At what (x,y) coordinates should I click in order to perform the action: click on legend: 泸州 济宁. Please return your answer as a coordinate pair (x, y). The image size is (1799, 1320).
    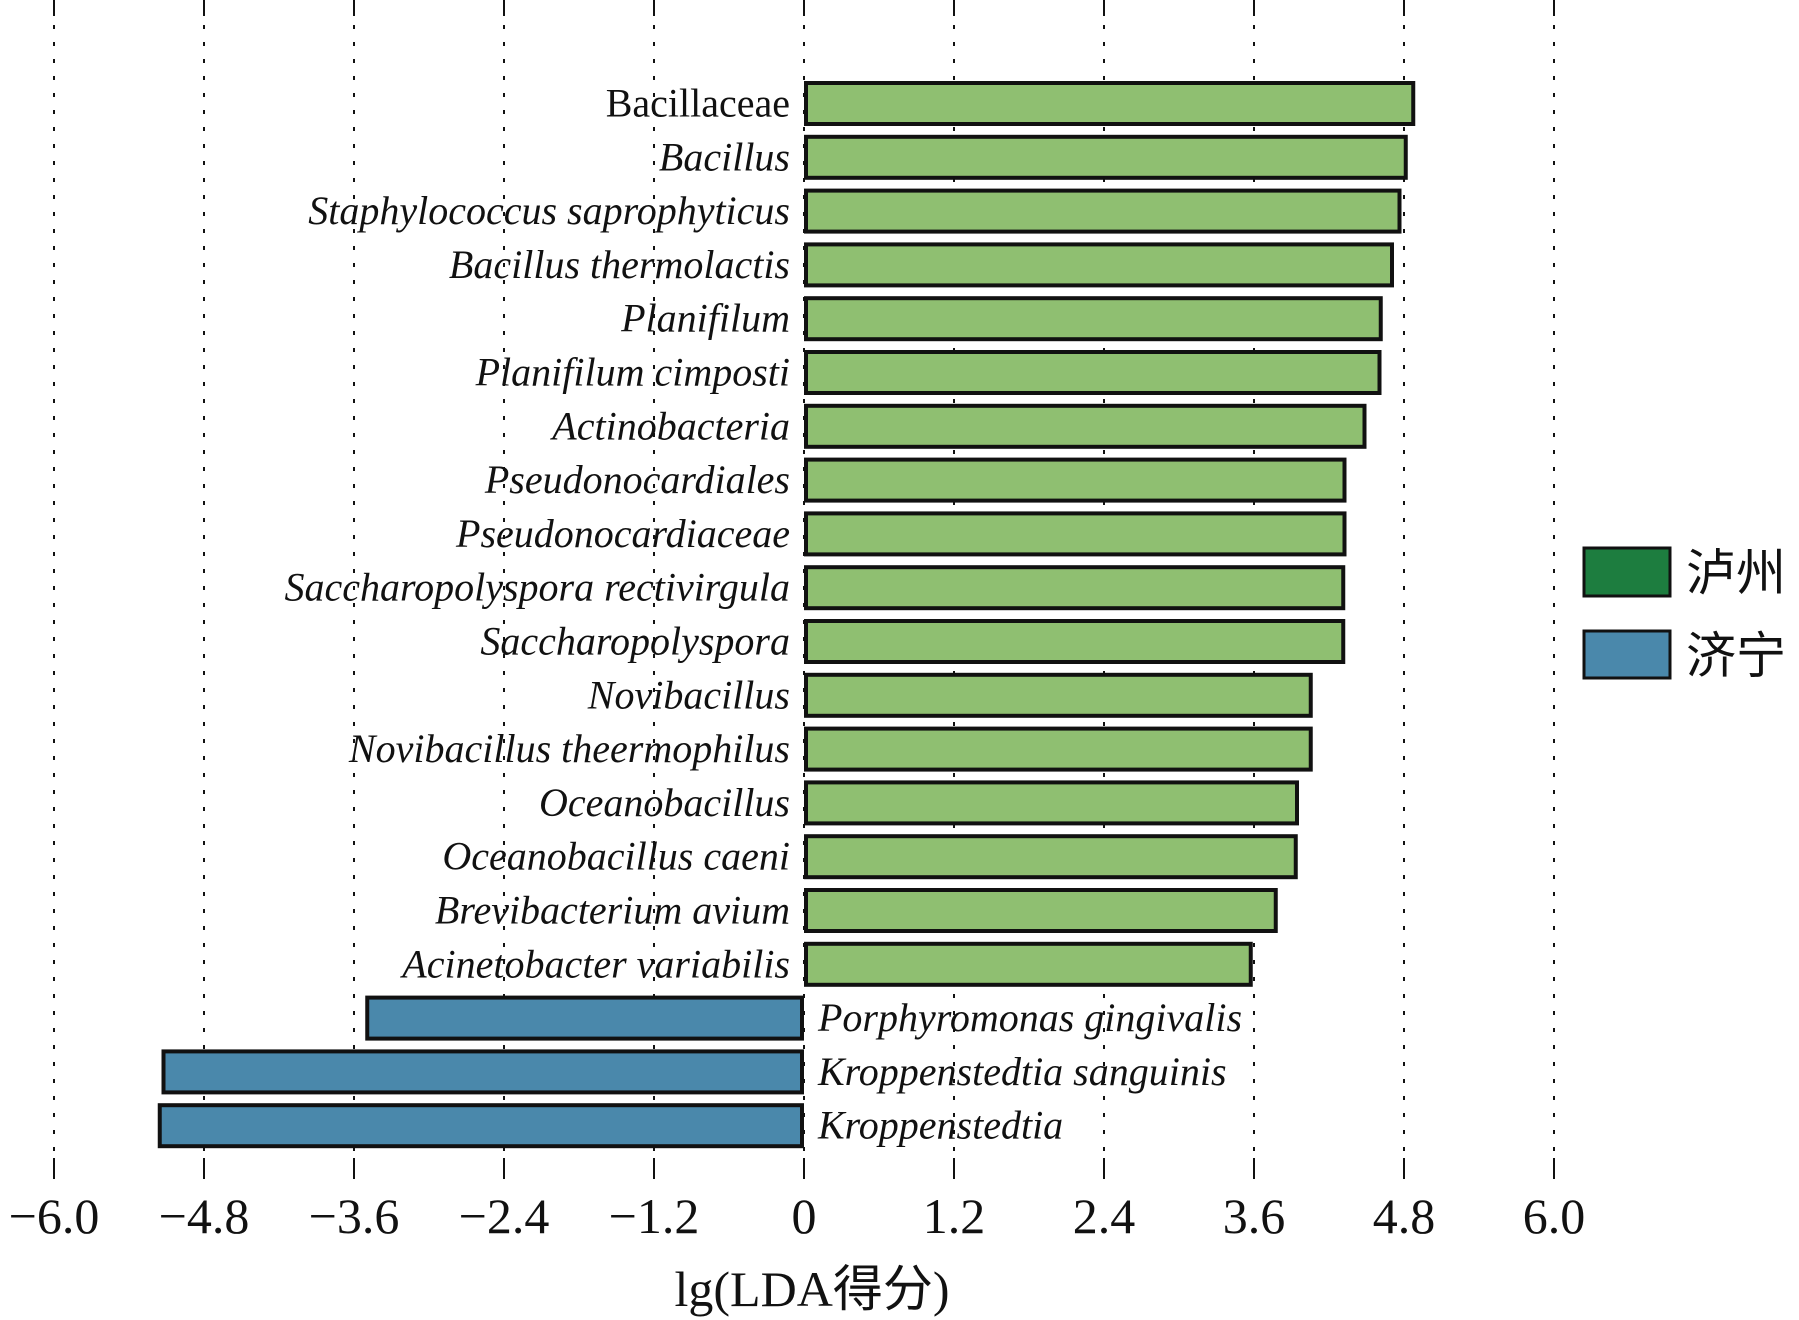
    Looking at the image, I should click on (1684, 614).